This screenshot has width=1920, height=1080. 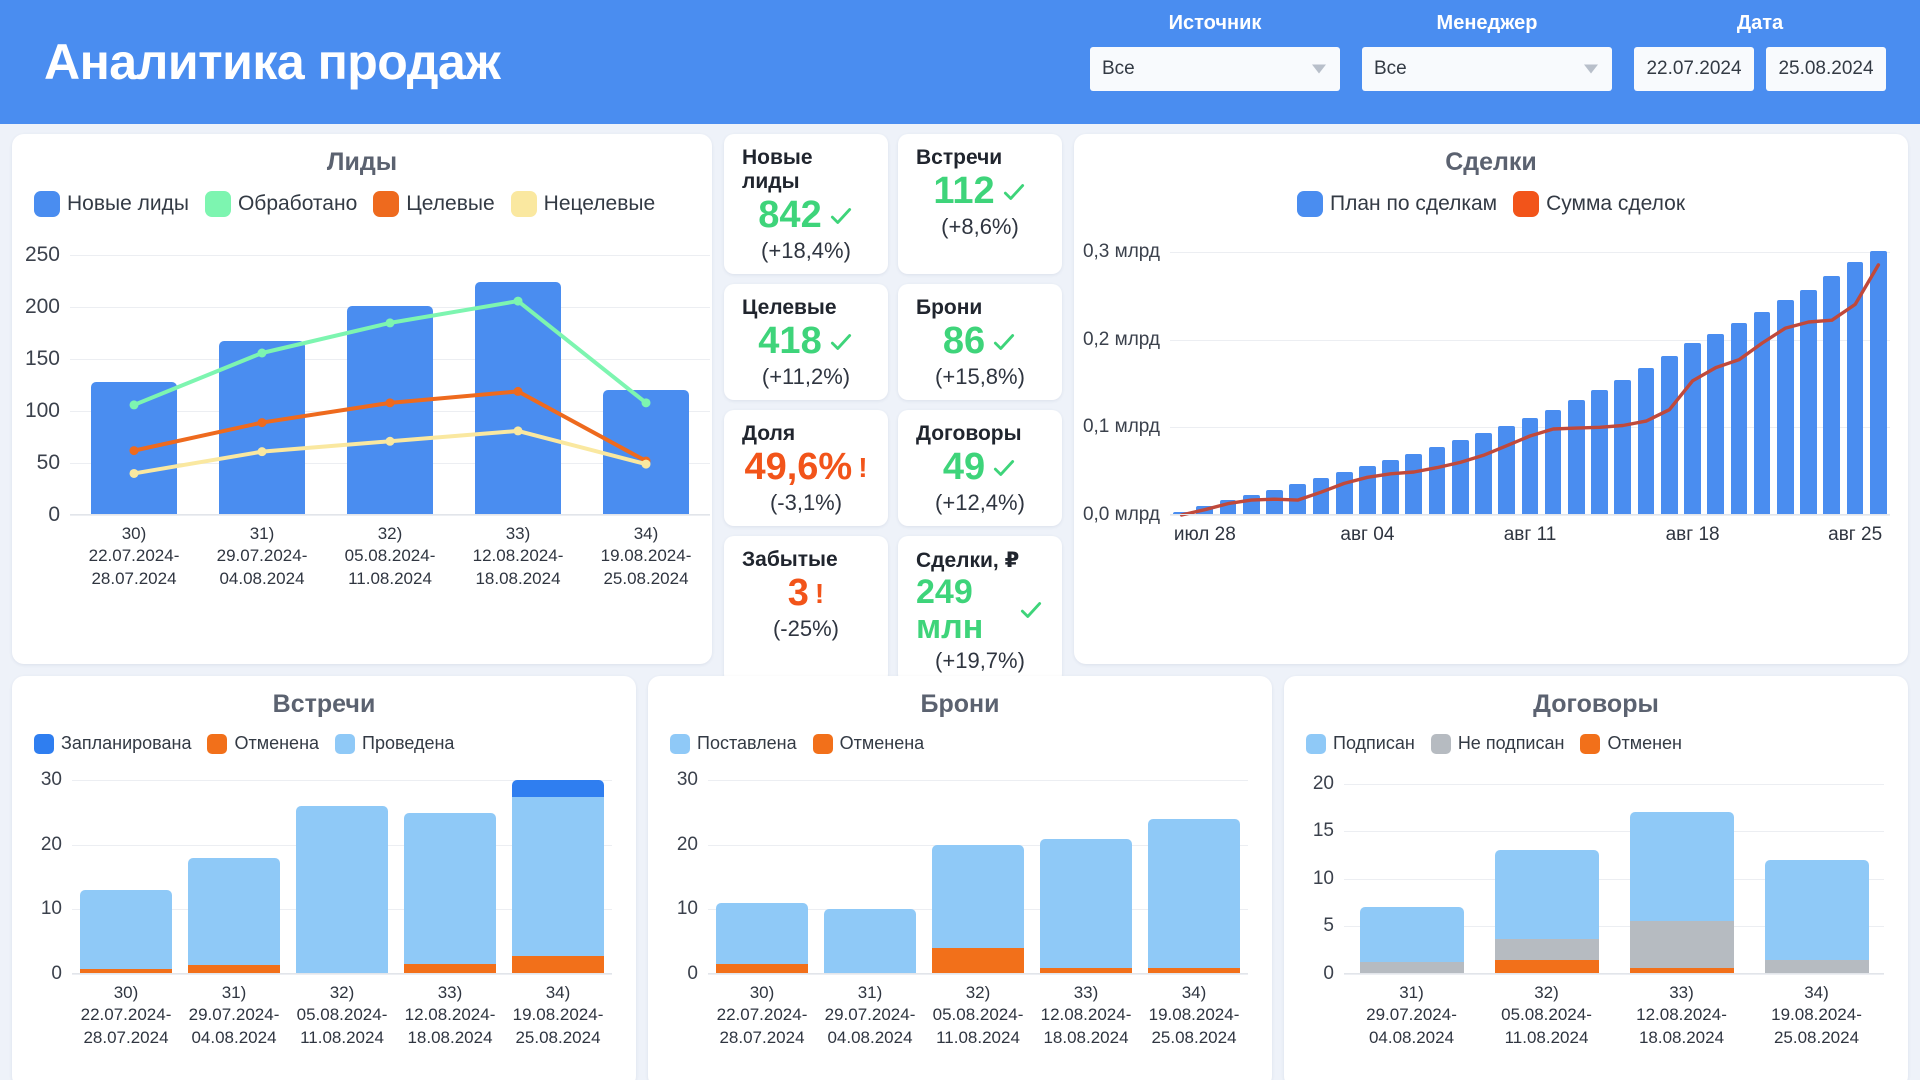 I want to click on date-to-input: 25.08.2024, so click(x=1826, y=68).